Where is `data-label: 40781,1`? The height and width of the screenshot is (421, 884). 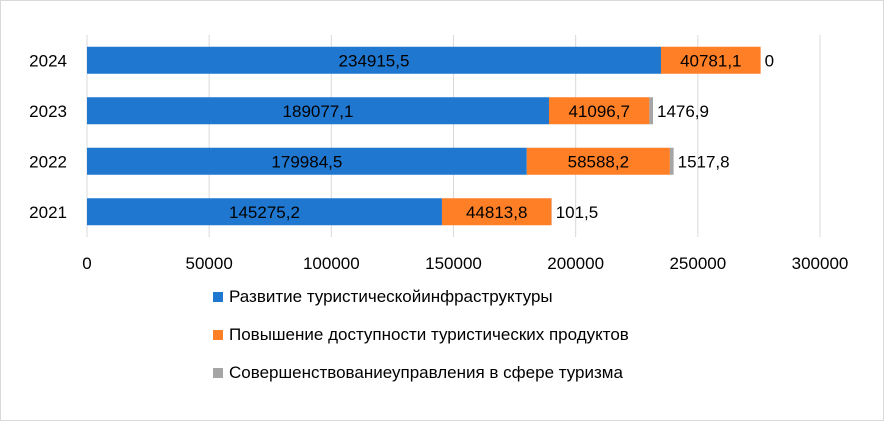
data-label: 40781,1 is located at coordinates (710, 60).